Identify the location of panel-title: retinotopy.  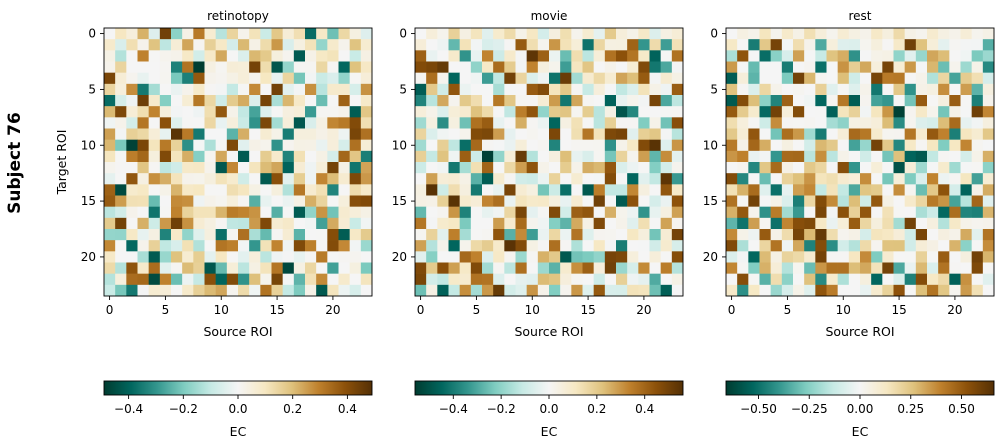
(238, 16).